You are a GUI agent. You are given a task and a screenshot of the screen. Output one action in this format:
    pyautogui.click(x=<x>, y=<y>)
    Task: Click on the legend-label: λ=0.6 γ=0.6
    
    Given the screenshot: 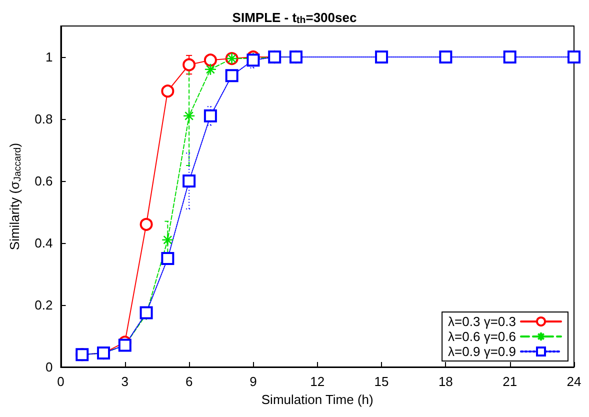 What is the action you would take?
    pyautogui.click(x=482, y=336)
    